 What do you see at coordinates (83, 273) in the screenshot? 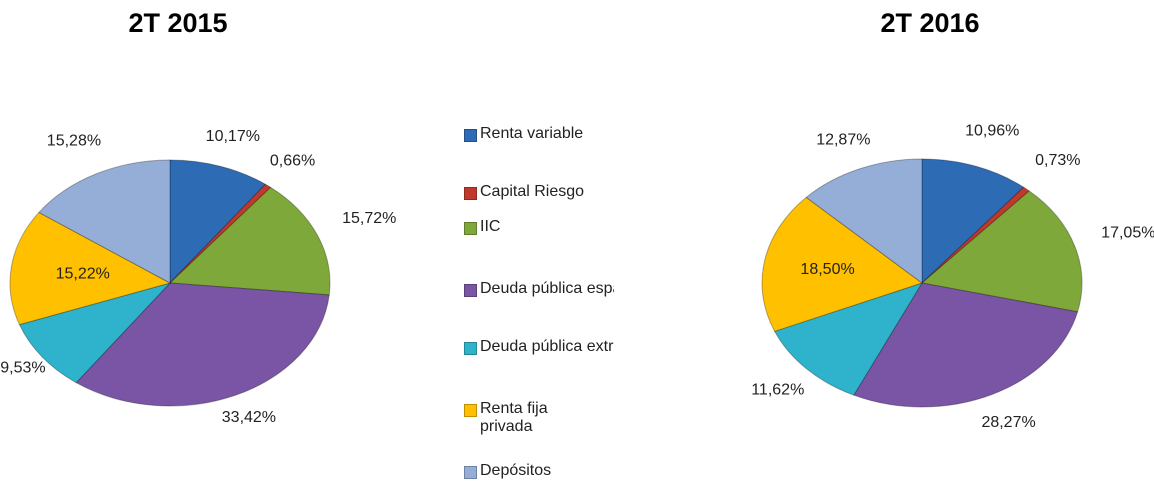
I see `data-label: 15,22%` at bounding box center [83, 273].